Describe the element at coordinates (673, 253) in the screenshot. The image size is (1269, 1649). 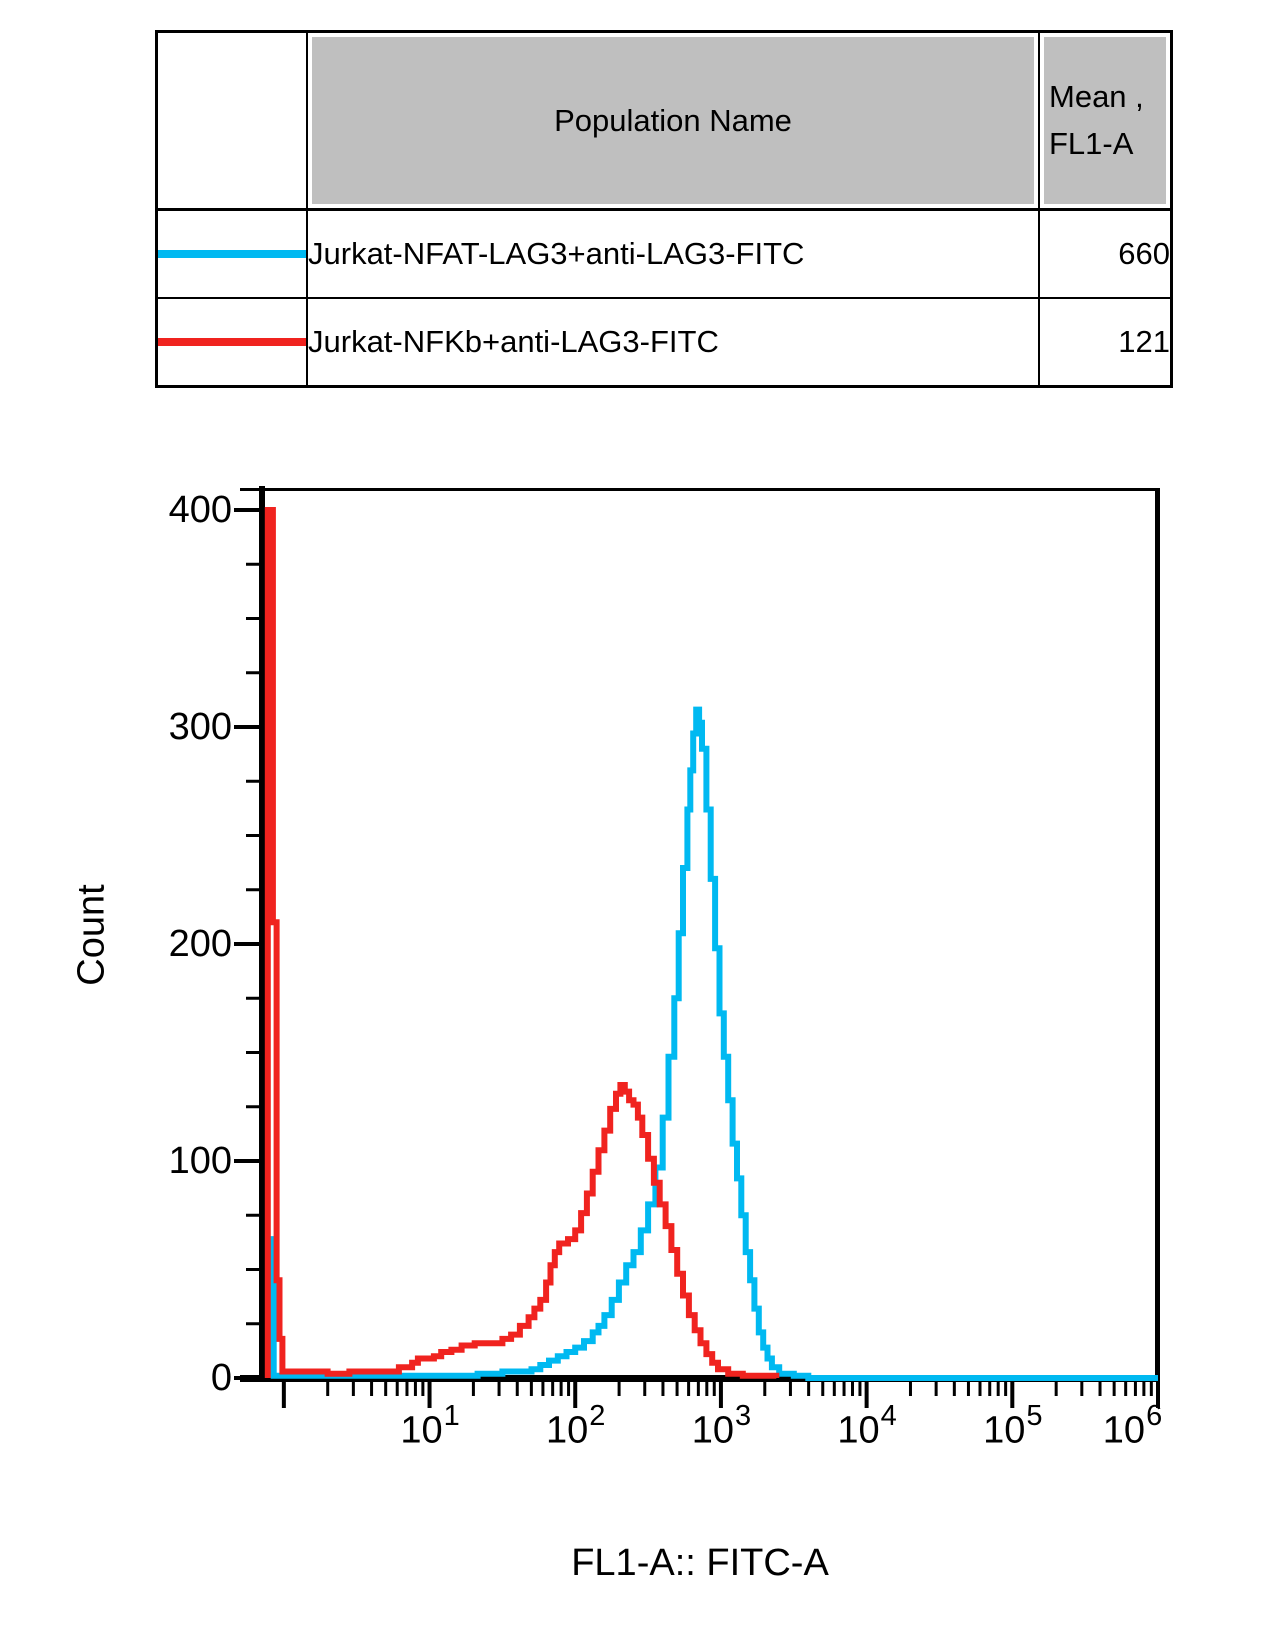
I see `population-name: Jurkat-NFAT-LAG3+anti-LAG3-FITC` at that location.